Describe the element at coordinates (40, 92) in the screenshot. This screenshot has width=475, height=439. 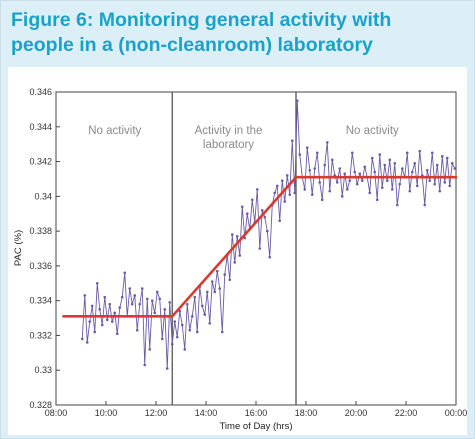
I see `y-tick-label: 0.346` at that location.